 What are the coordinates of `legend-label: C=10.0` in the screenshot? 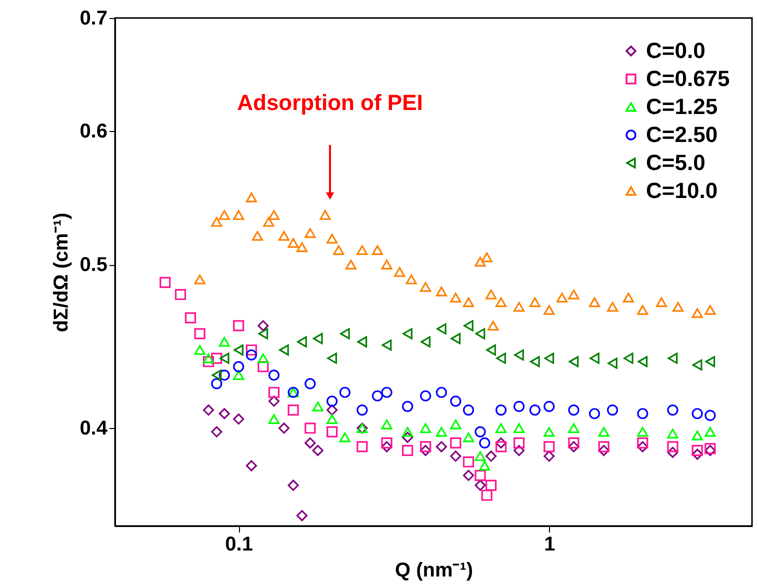 It's located at (682, 190).